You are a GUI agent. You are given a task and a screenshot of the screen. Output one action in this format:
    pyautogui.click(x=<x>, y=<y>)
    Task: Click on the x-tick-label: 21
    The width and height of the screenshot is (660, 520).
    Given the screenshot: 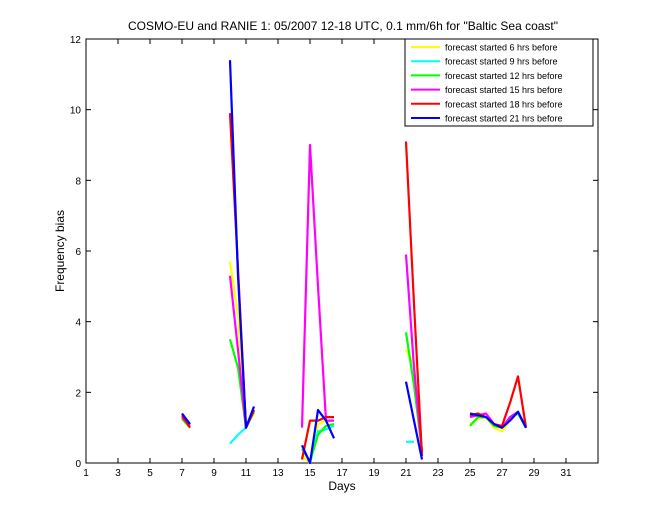 What is the action you would take?
    pyautogui.click(x=406, y=473)
    